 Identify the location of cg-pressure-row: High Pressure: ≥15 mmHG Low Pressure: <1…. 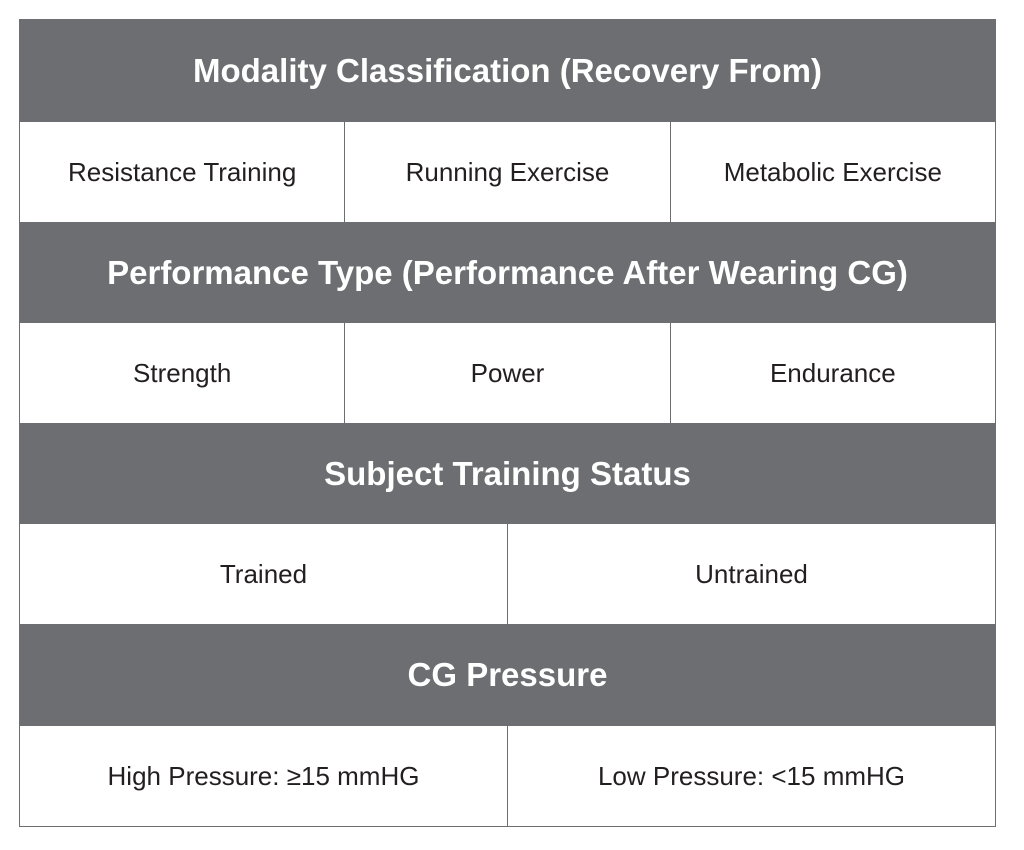
(507, 776).